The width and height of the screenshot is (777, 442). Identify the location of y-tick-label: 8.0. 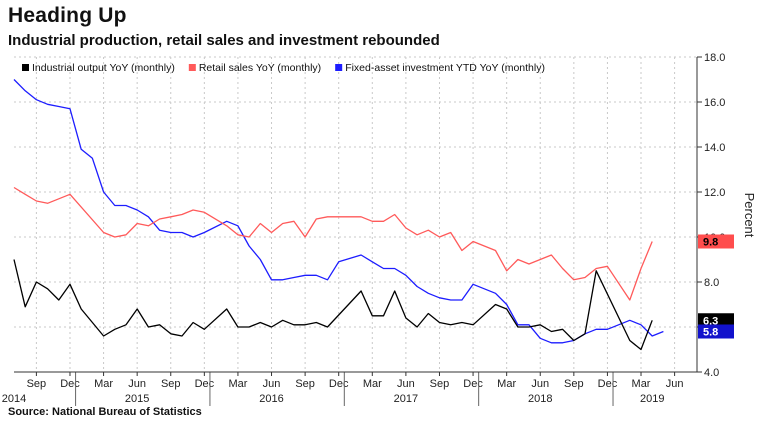
(711, 283).